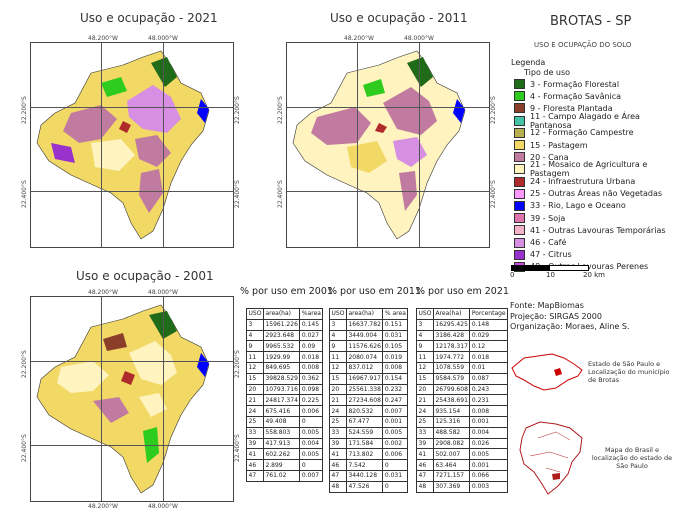 Image resolution: width=680 pixels, height=521 pixels. I want to click on table-2021-title: % por uso em 2021, so click(462, 291).